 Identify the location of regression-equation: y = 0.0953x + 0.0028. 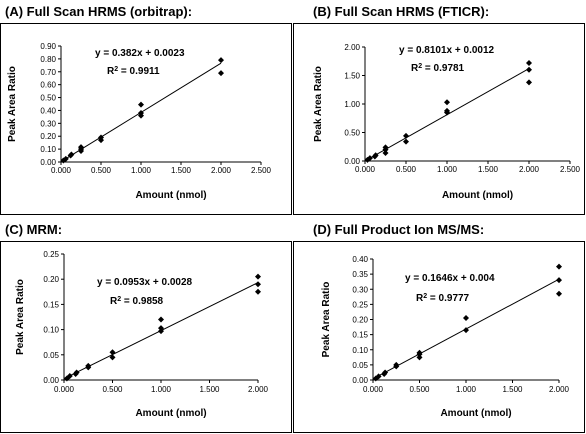
(145, 282).